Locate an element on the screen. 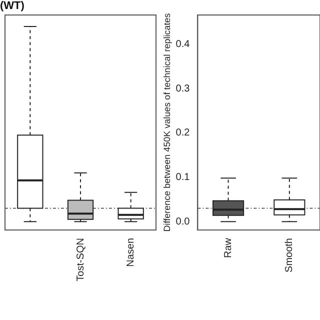  y-tick-label: 0.4 is located at coordinates (183, 44).